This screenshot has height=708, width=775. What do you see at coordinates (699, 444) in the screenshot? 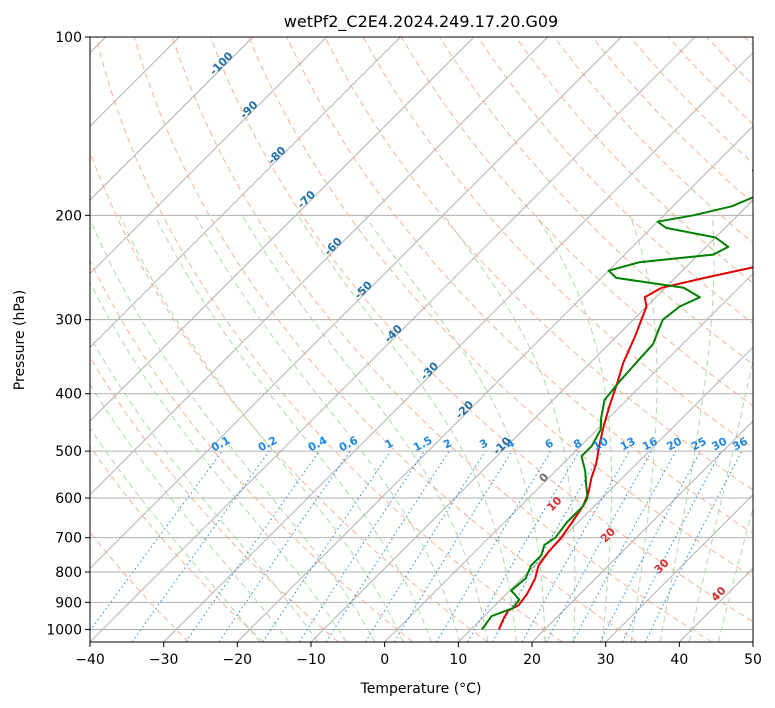
I see `mixing-ratio-label: 25` at bounding box center [699, 444].